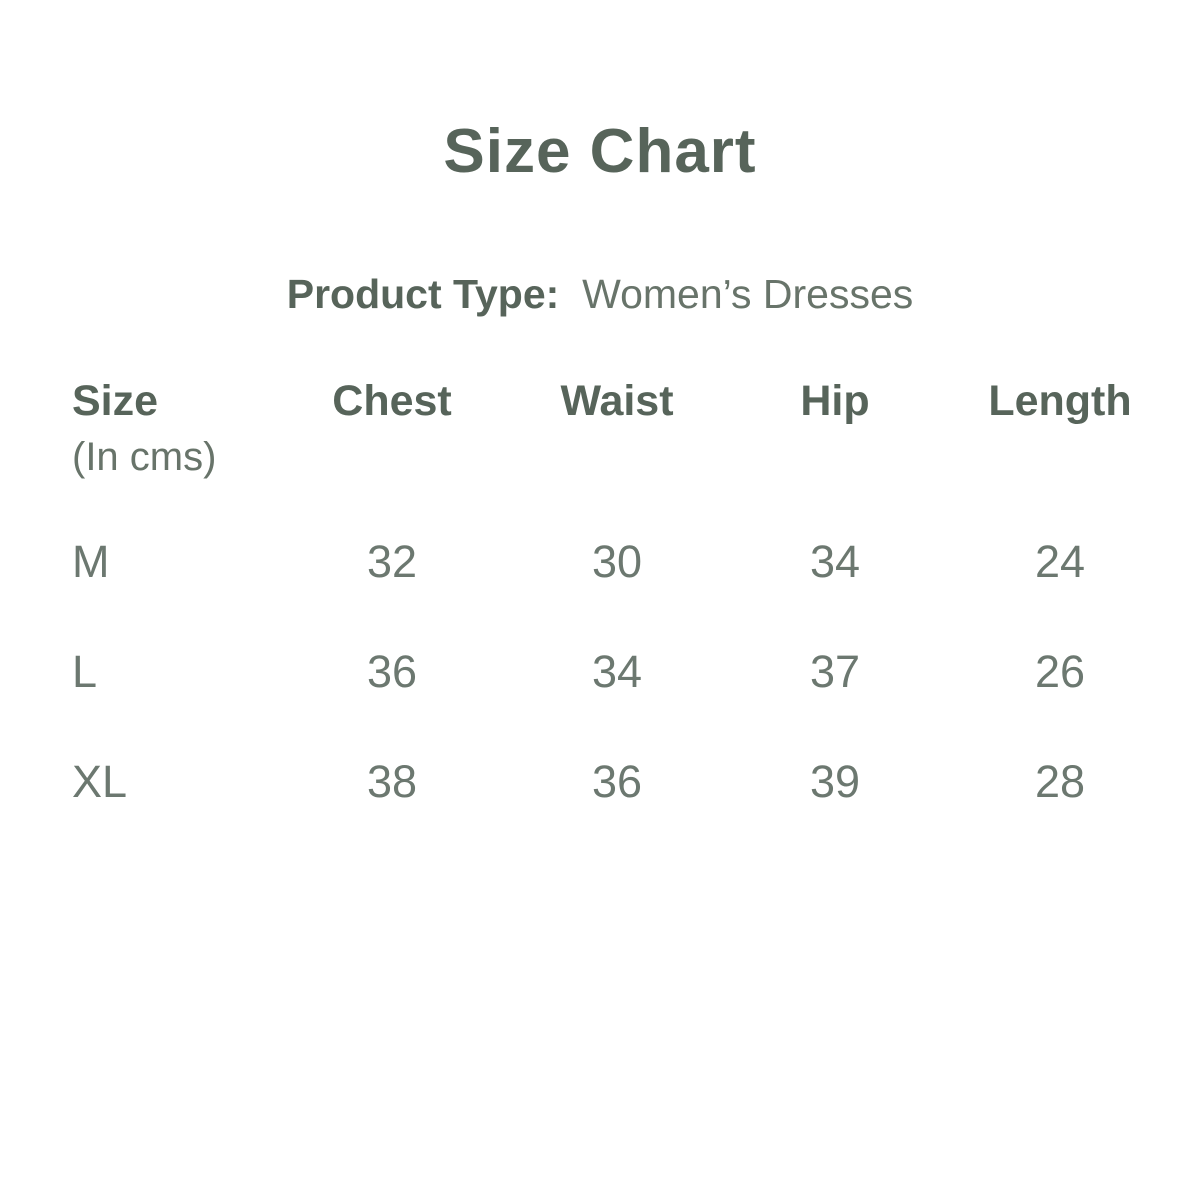 The height and width of the screenshot is (1200, 1200). Describe the element at coordinates (392, 561) in the screenshot. I see `row-chest-value: 32` at that location.